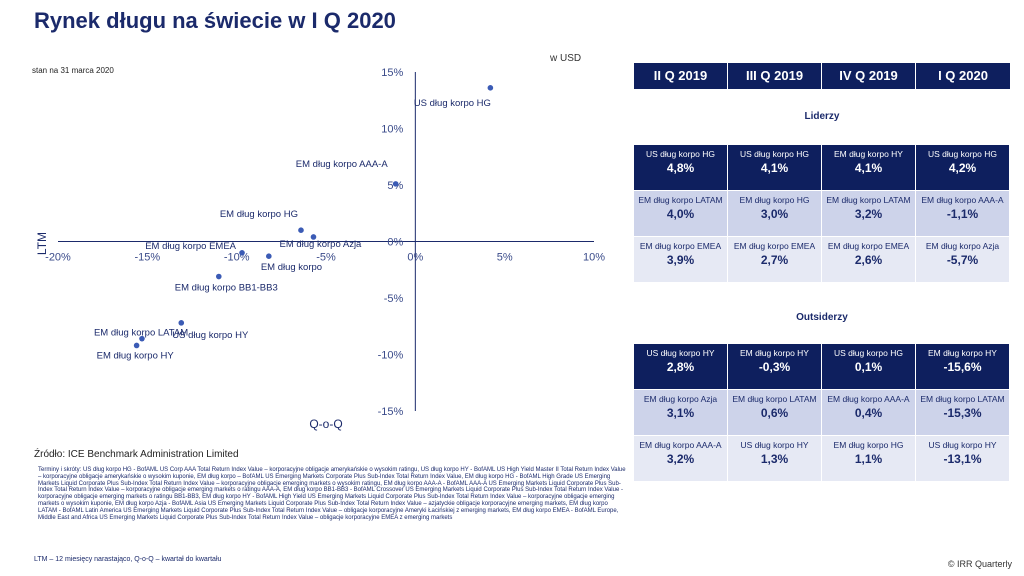 The height and width of the screenshot is (576, 1024). I want to click on point-label: EM dług korpo LATAM, so click(141, 333).